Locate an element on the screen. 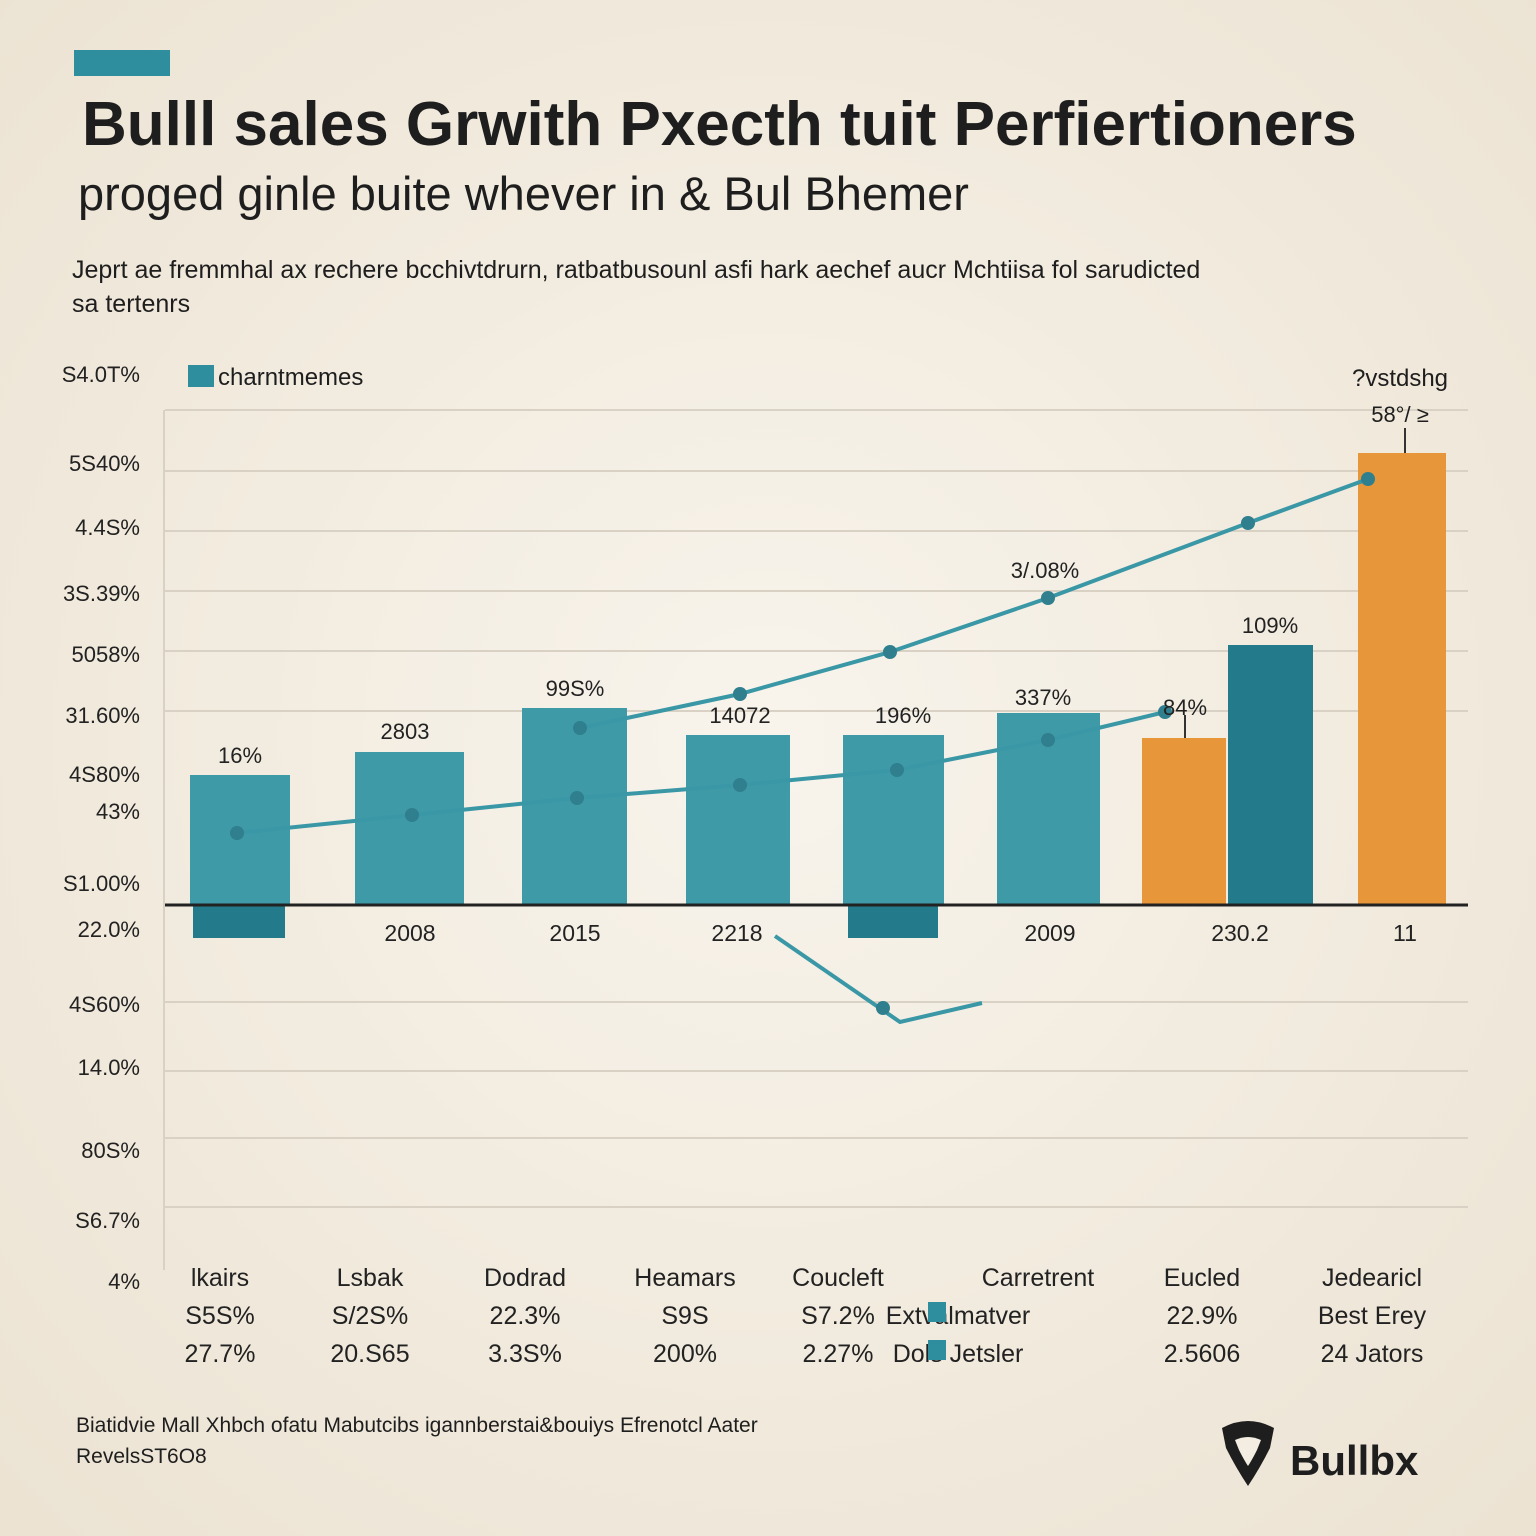 The width and height of the screenshot is (1536, 1536). table-cell: 24 Jators is located at coordinates (1372, 1354).